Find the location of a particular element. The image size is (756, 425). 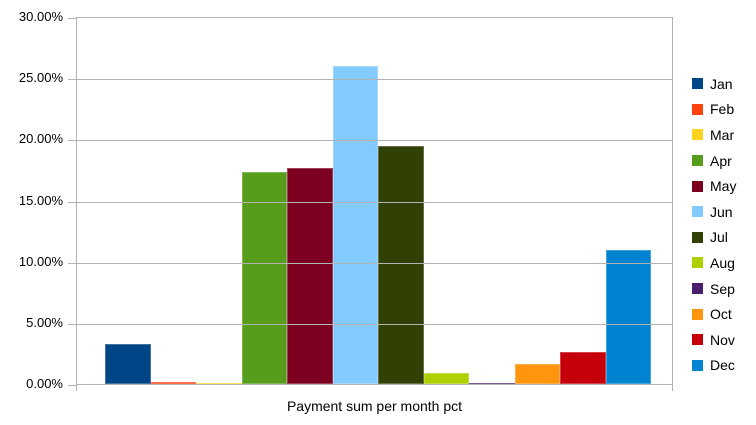

y-axis-tick-label: 10.00% is located at coordinates (40, 261).